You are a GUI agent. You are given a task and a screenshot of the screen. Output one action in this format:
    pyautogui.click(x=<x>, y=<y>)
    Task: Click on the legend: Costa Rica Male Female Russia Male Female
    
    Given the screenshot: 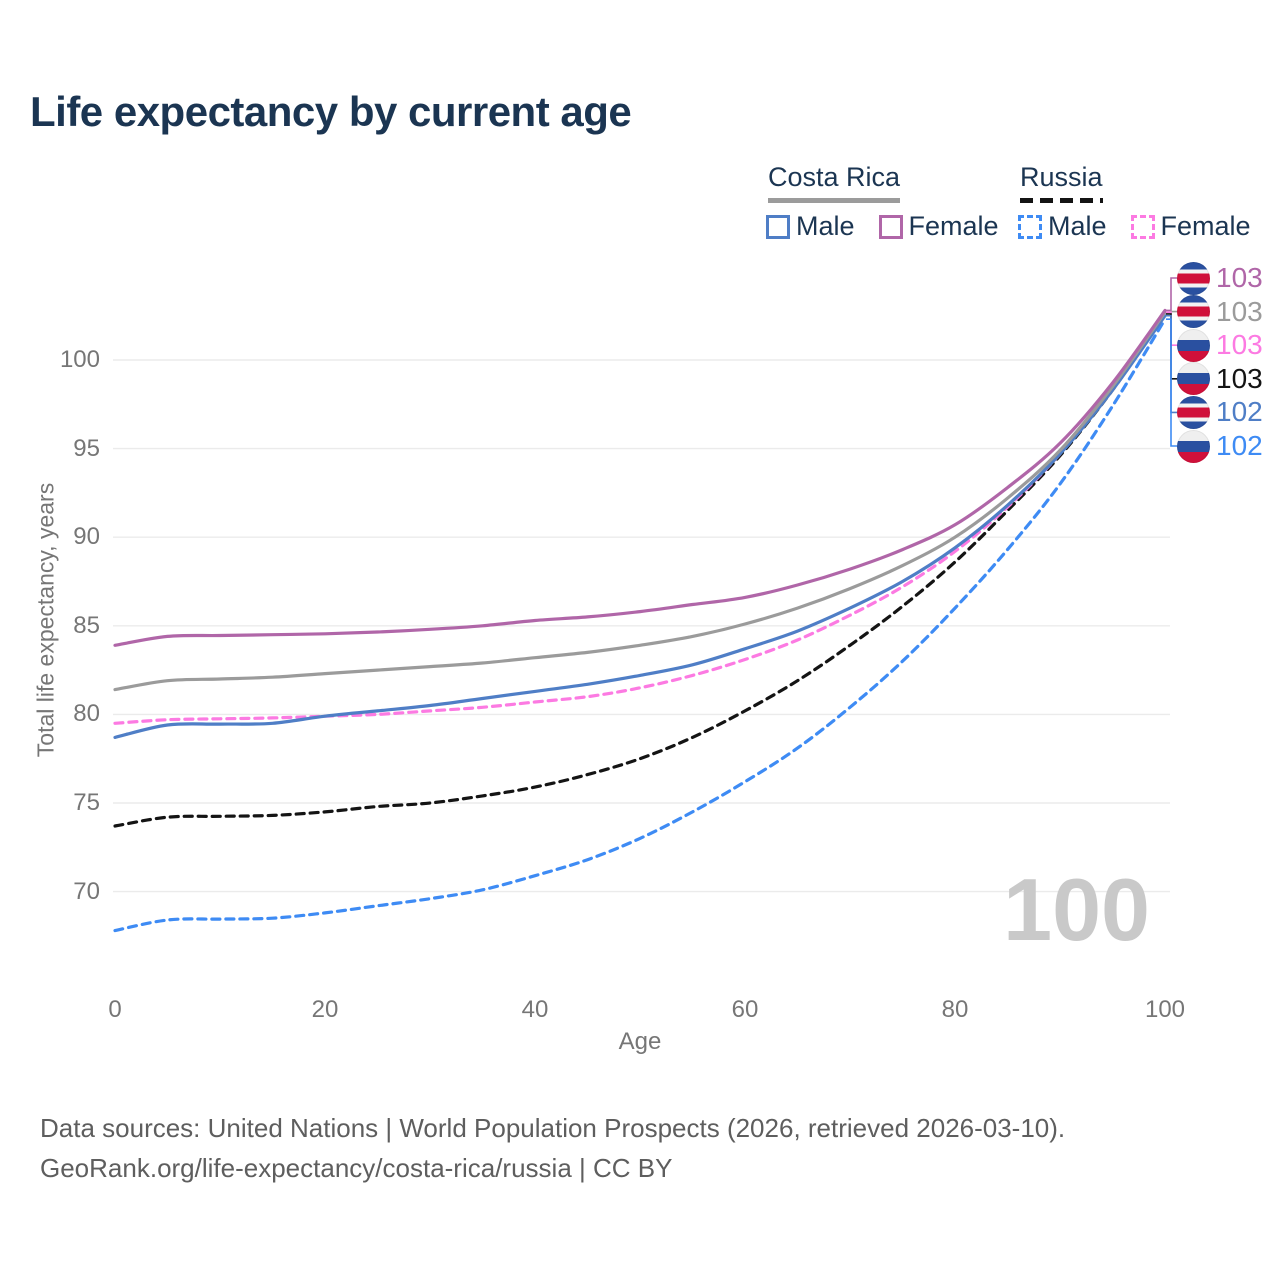 What is the action you would take?
    pyautogui.click(x=640, y=202)
    